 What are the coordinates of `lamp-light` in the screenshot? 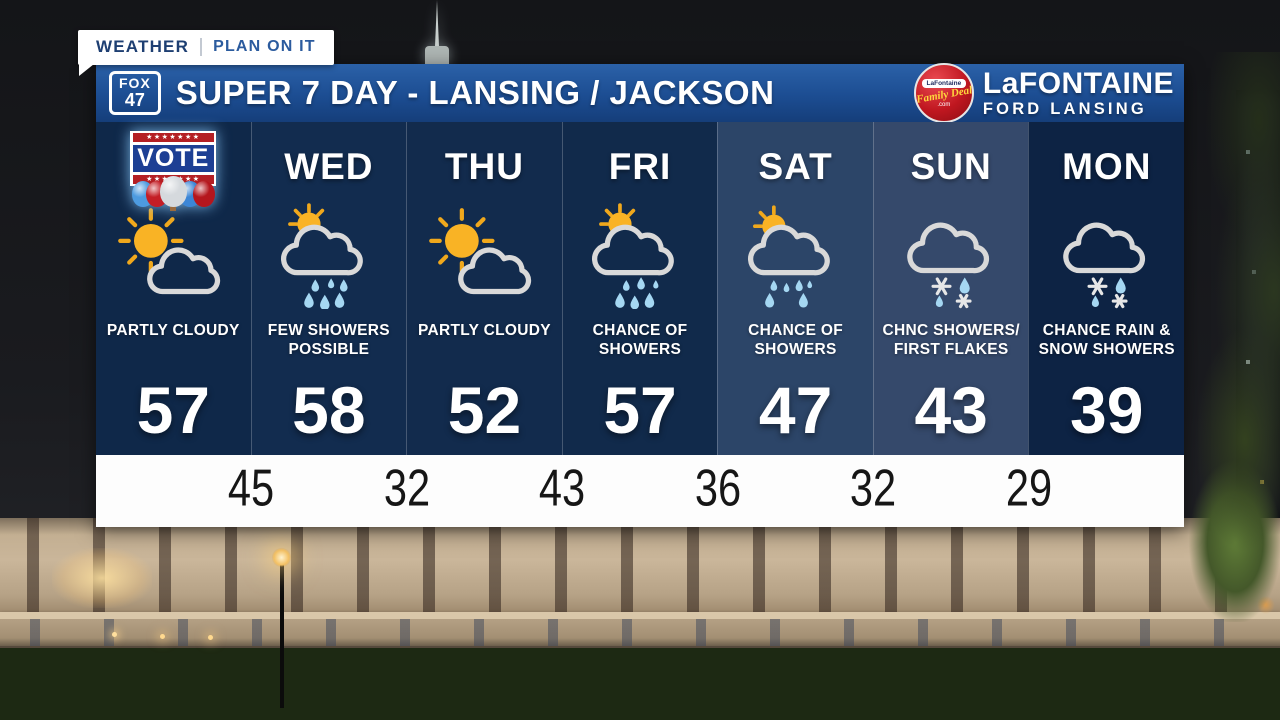 It's located at (281, 557).